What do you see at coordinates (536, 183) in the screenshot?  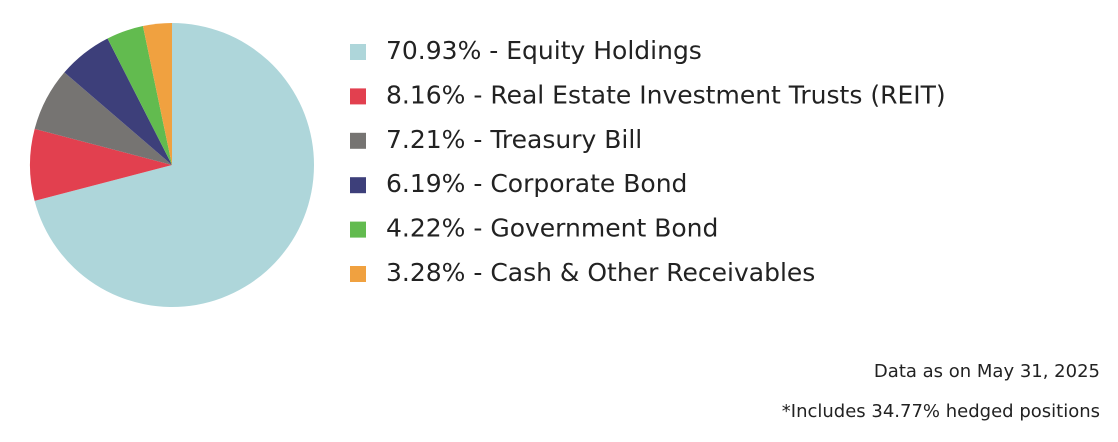 I see `legend-label: 6.19% - Corporate Bond` at bounding box center [536, 183].